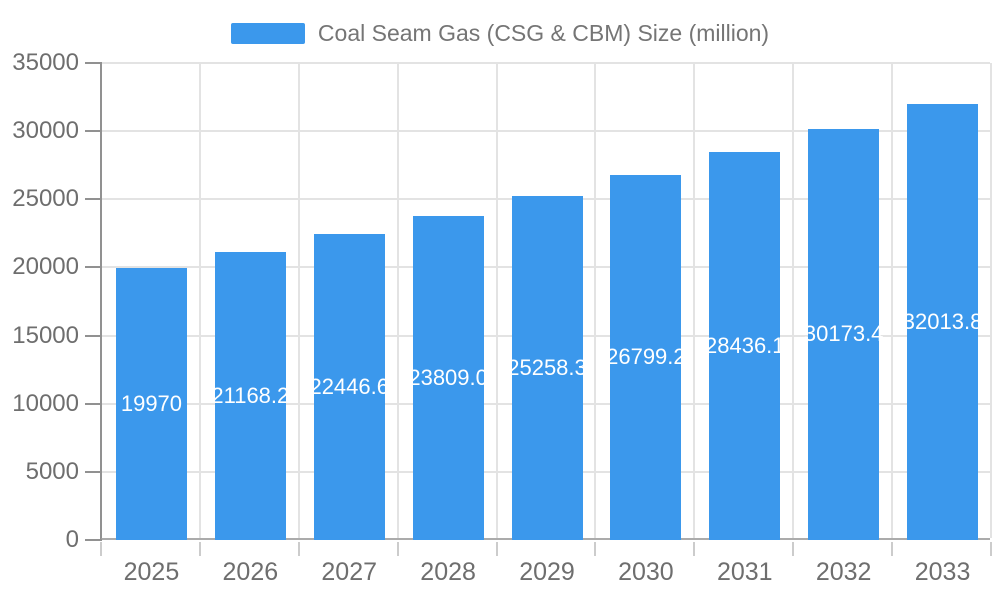  What do you see at coordinates (267, 33) in the screenshot?
I see `legend-swatch-icon` at bounding box center [267, 33].